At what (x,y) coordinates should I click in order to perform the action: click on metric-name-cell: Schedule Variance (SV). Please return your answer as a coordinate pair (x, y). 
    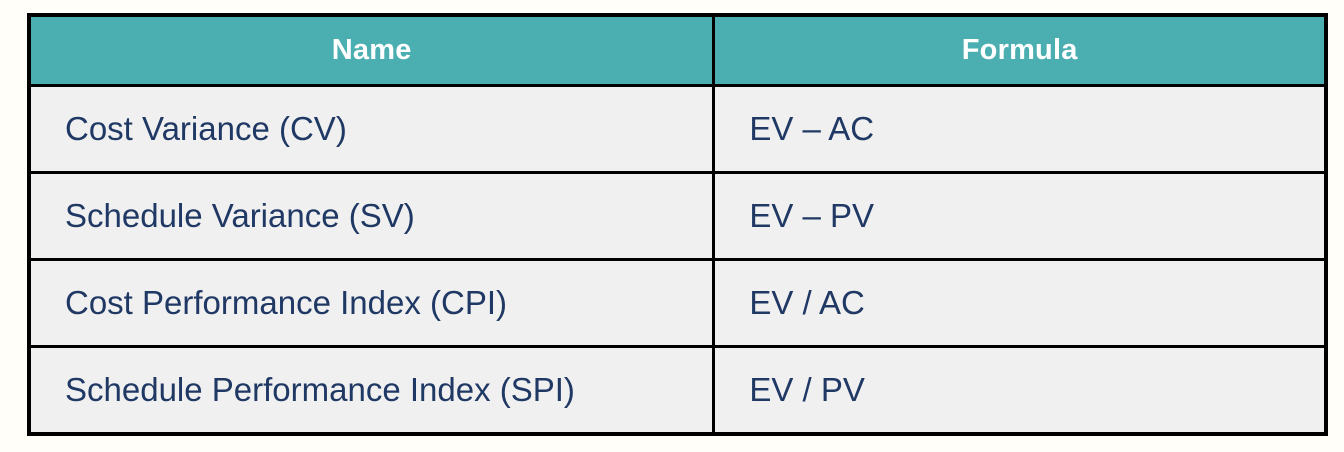
    Looking at the image, I should click on (371, 216).